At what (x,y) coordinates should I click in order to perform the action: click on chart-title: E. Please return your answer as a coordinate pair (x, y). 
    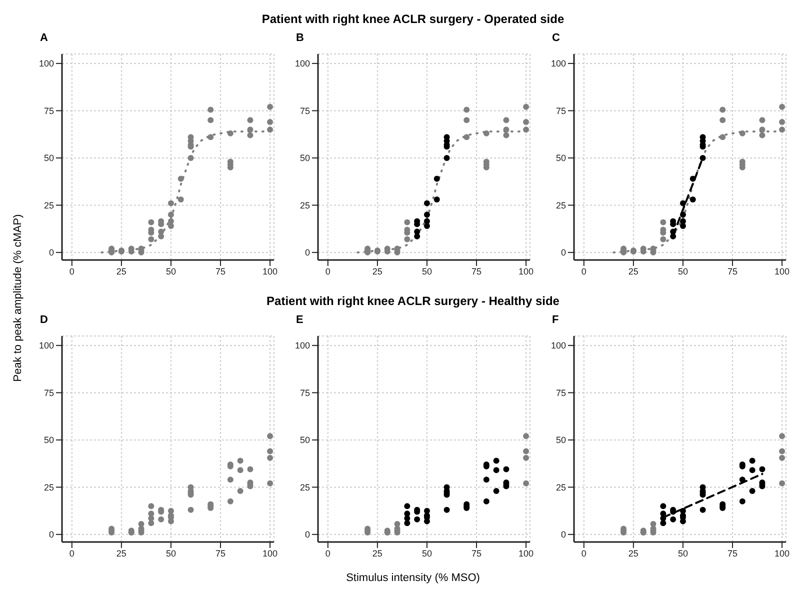
    Looking at the image, I should click on (300, 321).